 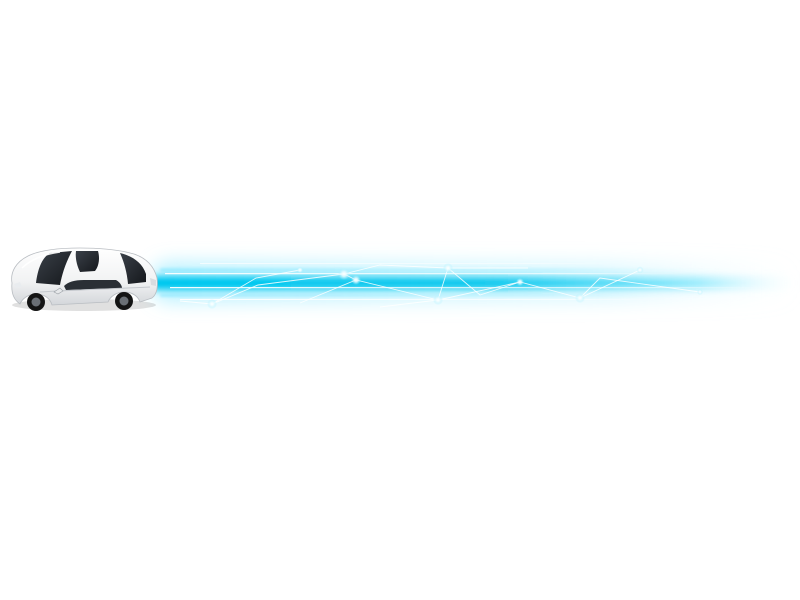 What do you see at coordinates (84, 279) in the screenshot?
I see `car-icon` at bounding box center [84, 279].